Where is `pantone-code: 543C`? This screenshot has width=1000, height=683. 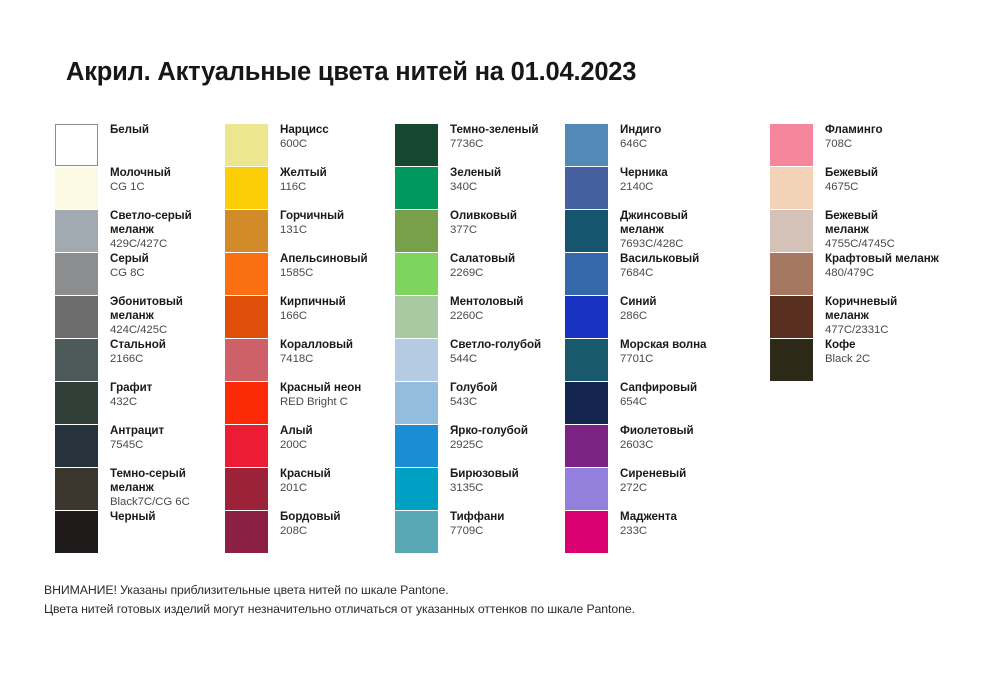 pantone-code: 543C is located at coordinates (464, 402).